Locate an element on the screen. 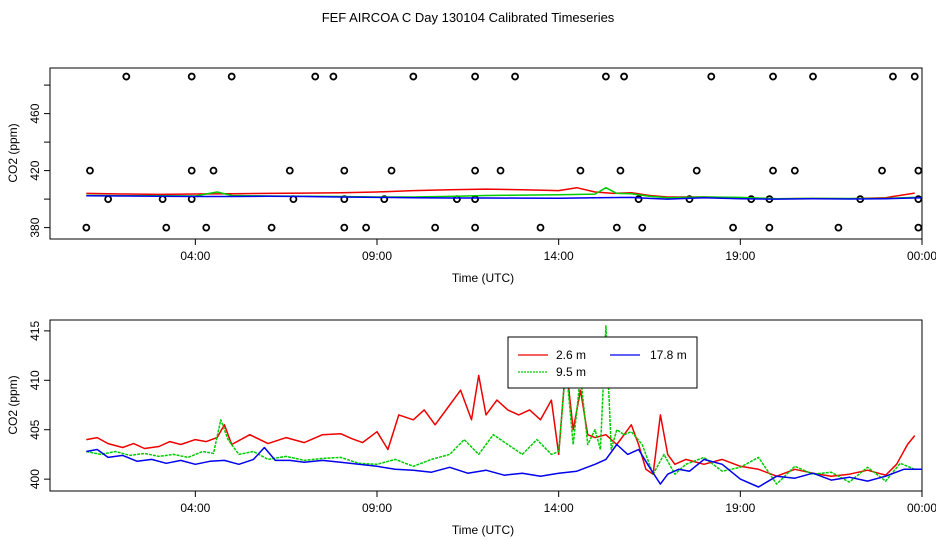 The height and width of the screenshot is (540, 936). ylabel-bottom: CO2 (ppm) is located at coordinates (13, 404).